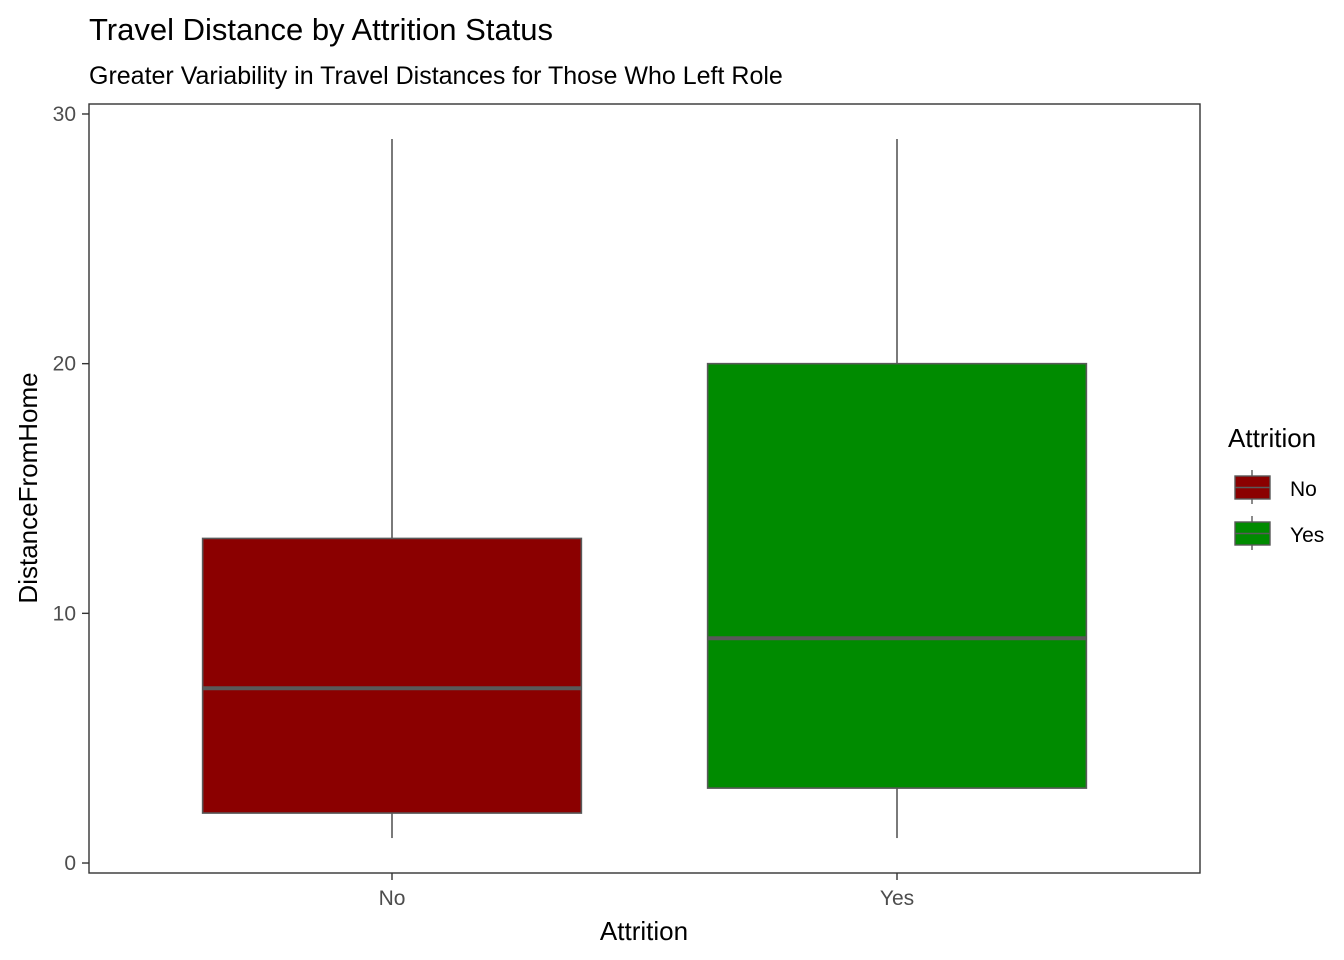  What do you see at coordinates (64, 364) in the screenshot?
I see `y-tick-label: 20` at bounding box center [64, 364].